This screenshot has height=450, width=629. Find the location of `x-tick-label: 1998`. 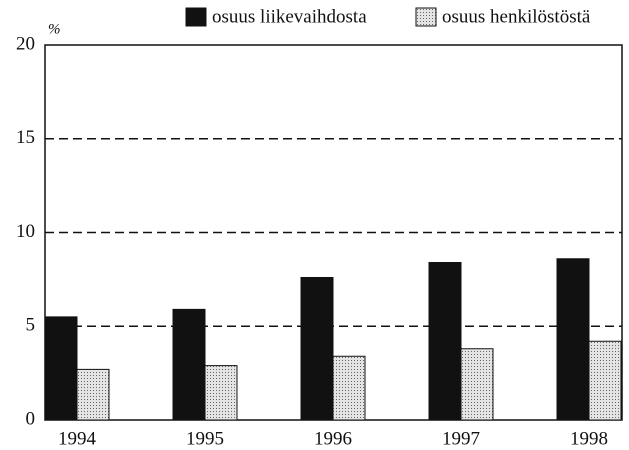

x-tick-label: 1998 is located at coordinates (589, 438).